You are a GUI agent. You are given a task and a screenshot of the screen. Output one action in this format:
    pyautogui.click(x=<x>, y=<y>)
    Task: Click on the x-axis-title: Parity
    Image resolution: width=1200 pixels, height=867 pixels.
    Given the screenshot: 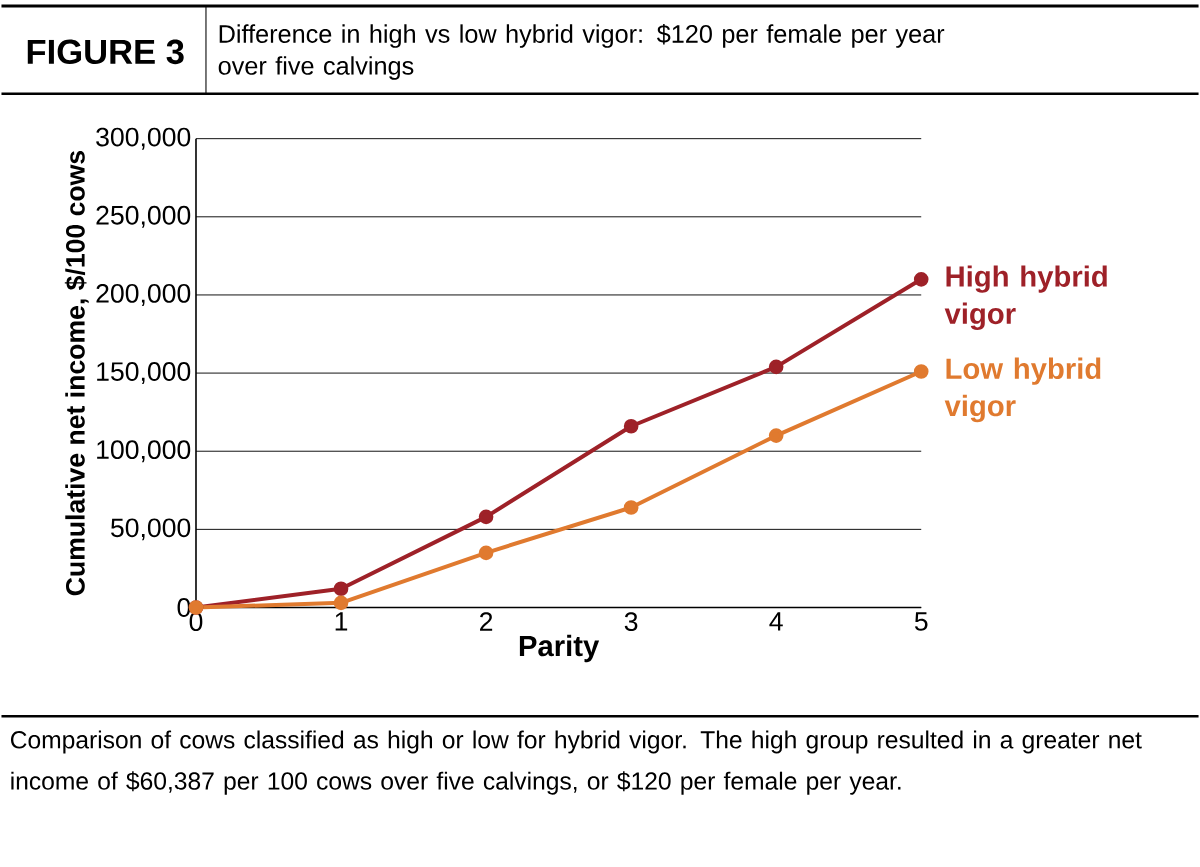 What is the action you would take?
    pyautogui.click(x=559, y=648)
    